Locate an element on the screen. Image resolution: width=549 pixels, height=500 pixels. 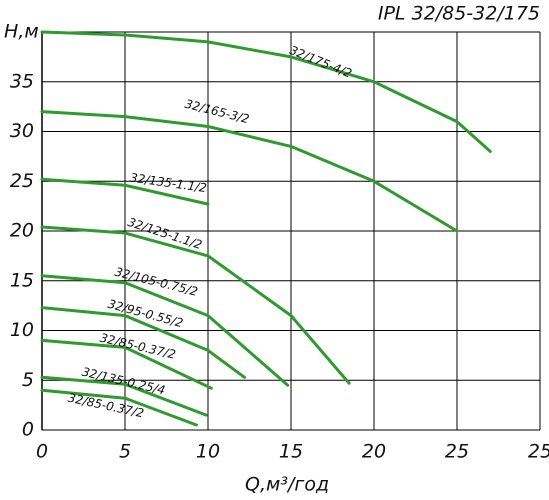
y-tick-label: 20 is located at coordinates (22, 231).